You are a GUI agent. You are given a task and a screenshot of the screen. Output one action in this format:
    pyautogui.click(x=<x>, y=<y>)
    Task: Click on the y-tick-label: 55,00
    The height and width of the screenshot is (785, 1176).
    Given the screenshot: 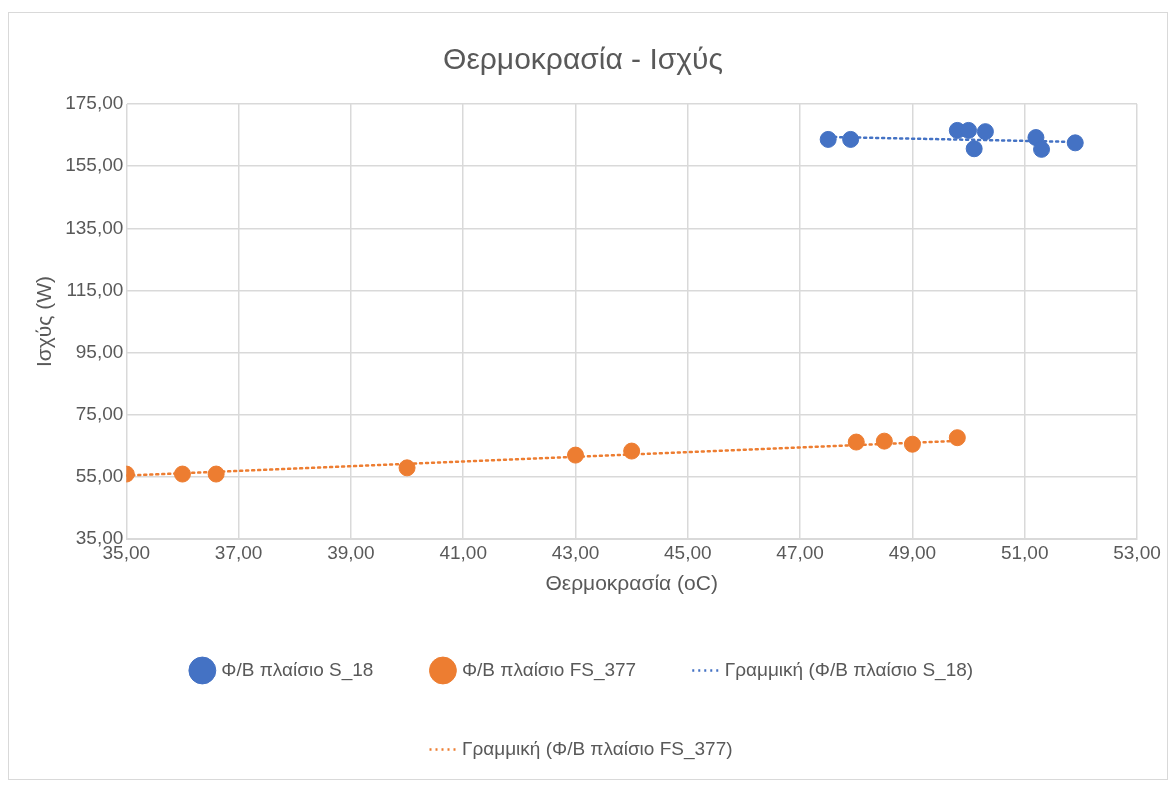 What is the action you would take?
    pyautogui.click(x=99, y=476)
    